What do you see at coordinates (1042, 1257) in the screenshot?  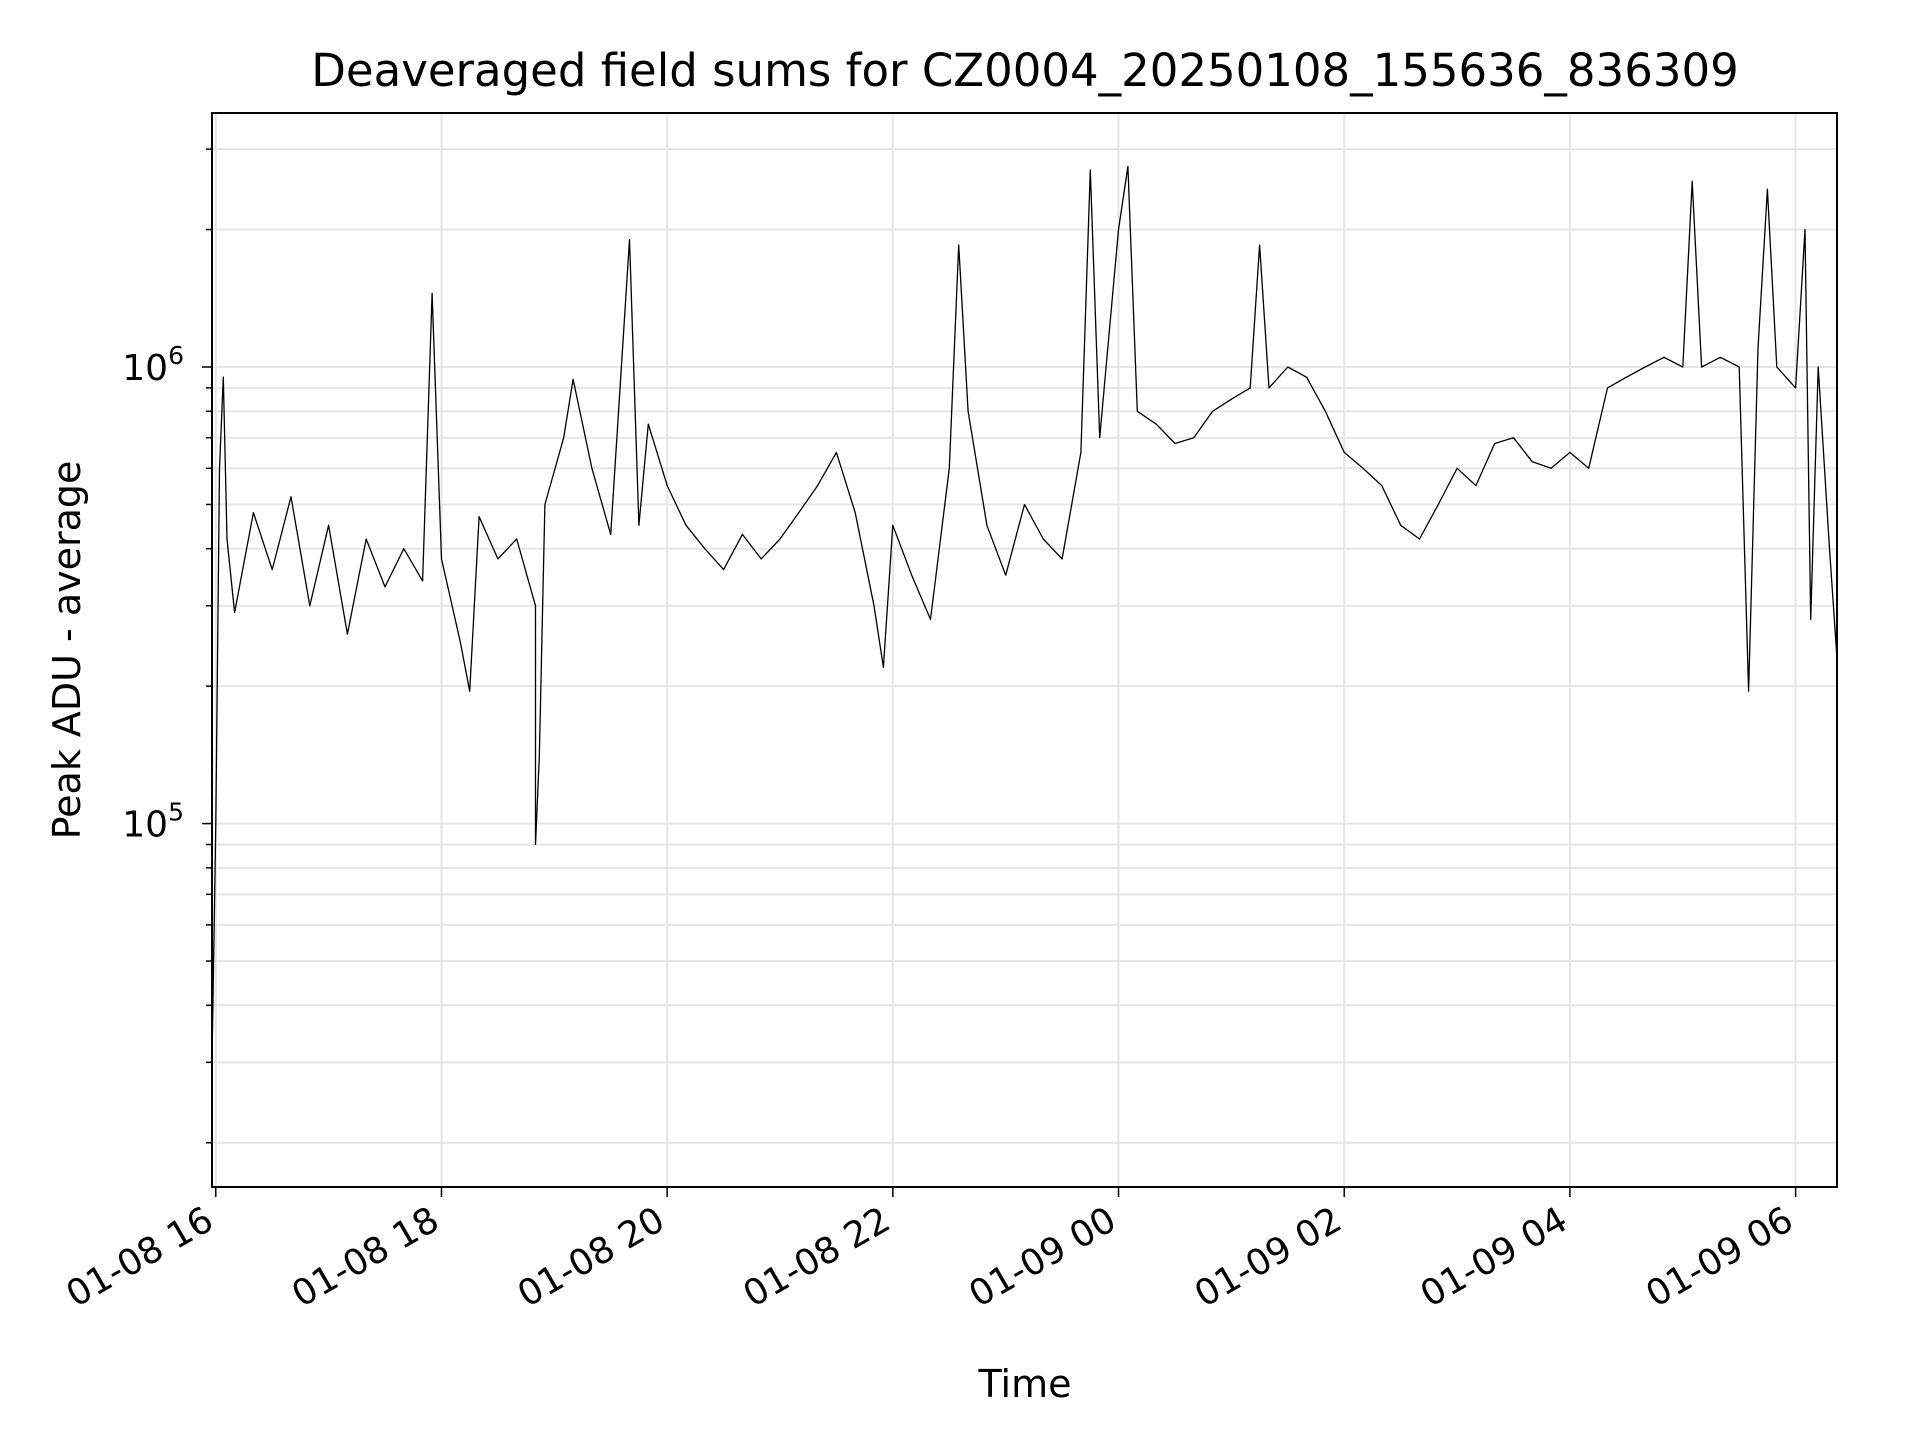 I see `x-tick-label: 01-09 00` at bounding box center [1042, 1257].